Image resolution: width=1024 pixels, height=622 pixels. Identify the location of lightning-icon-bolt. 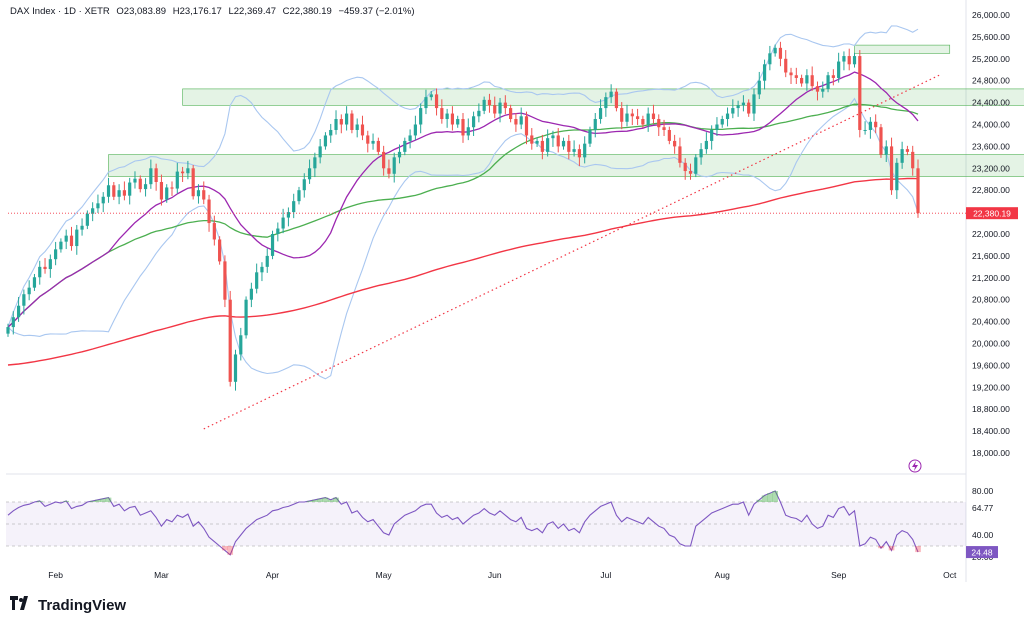
(915, 466).